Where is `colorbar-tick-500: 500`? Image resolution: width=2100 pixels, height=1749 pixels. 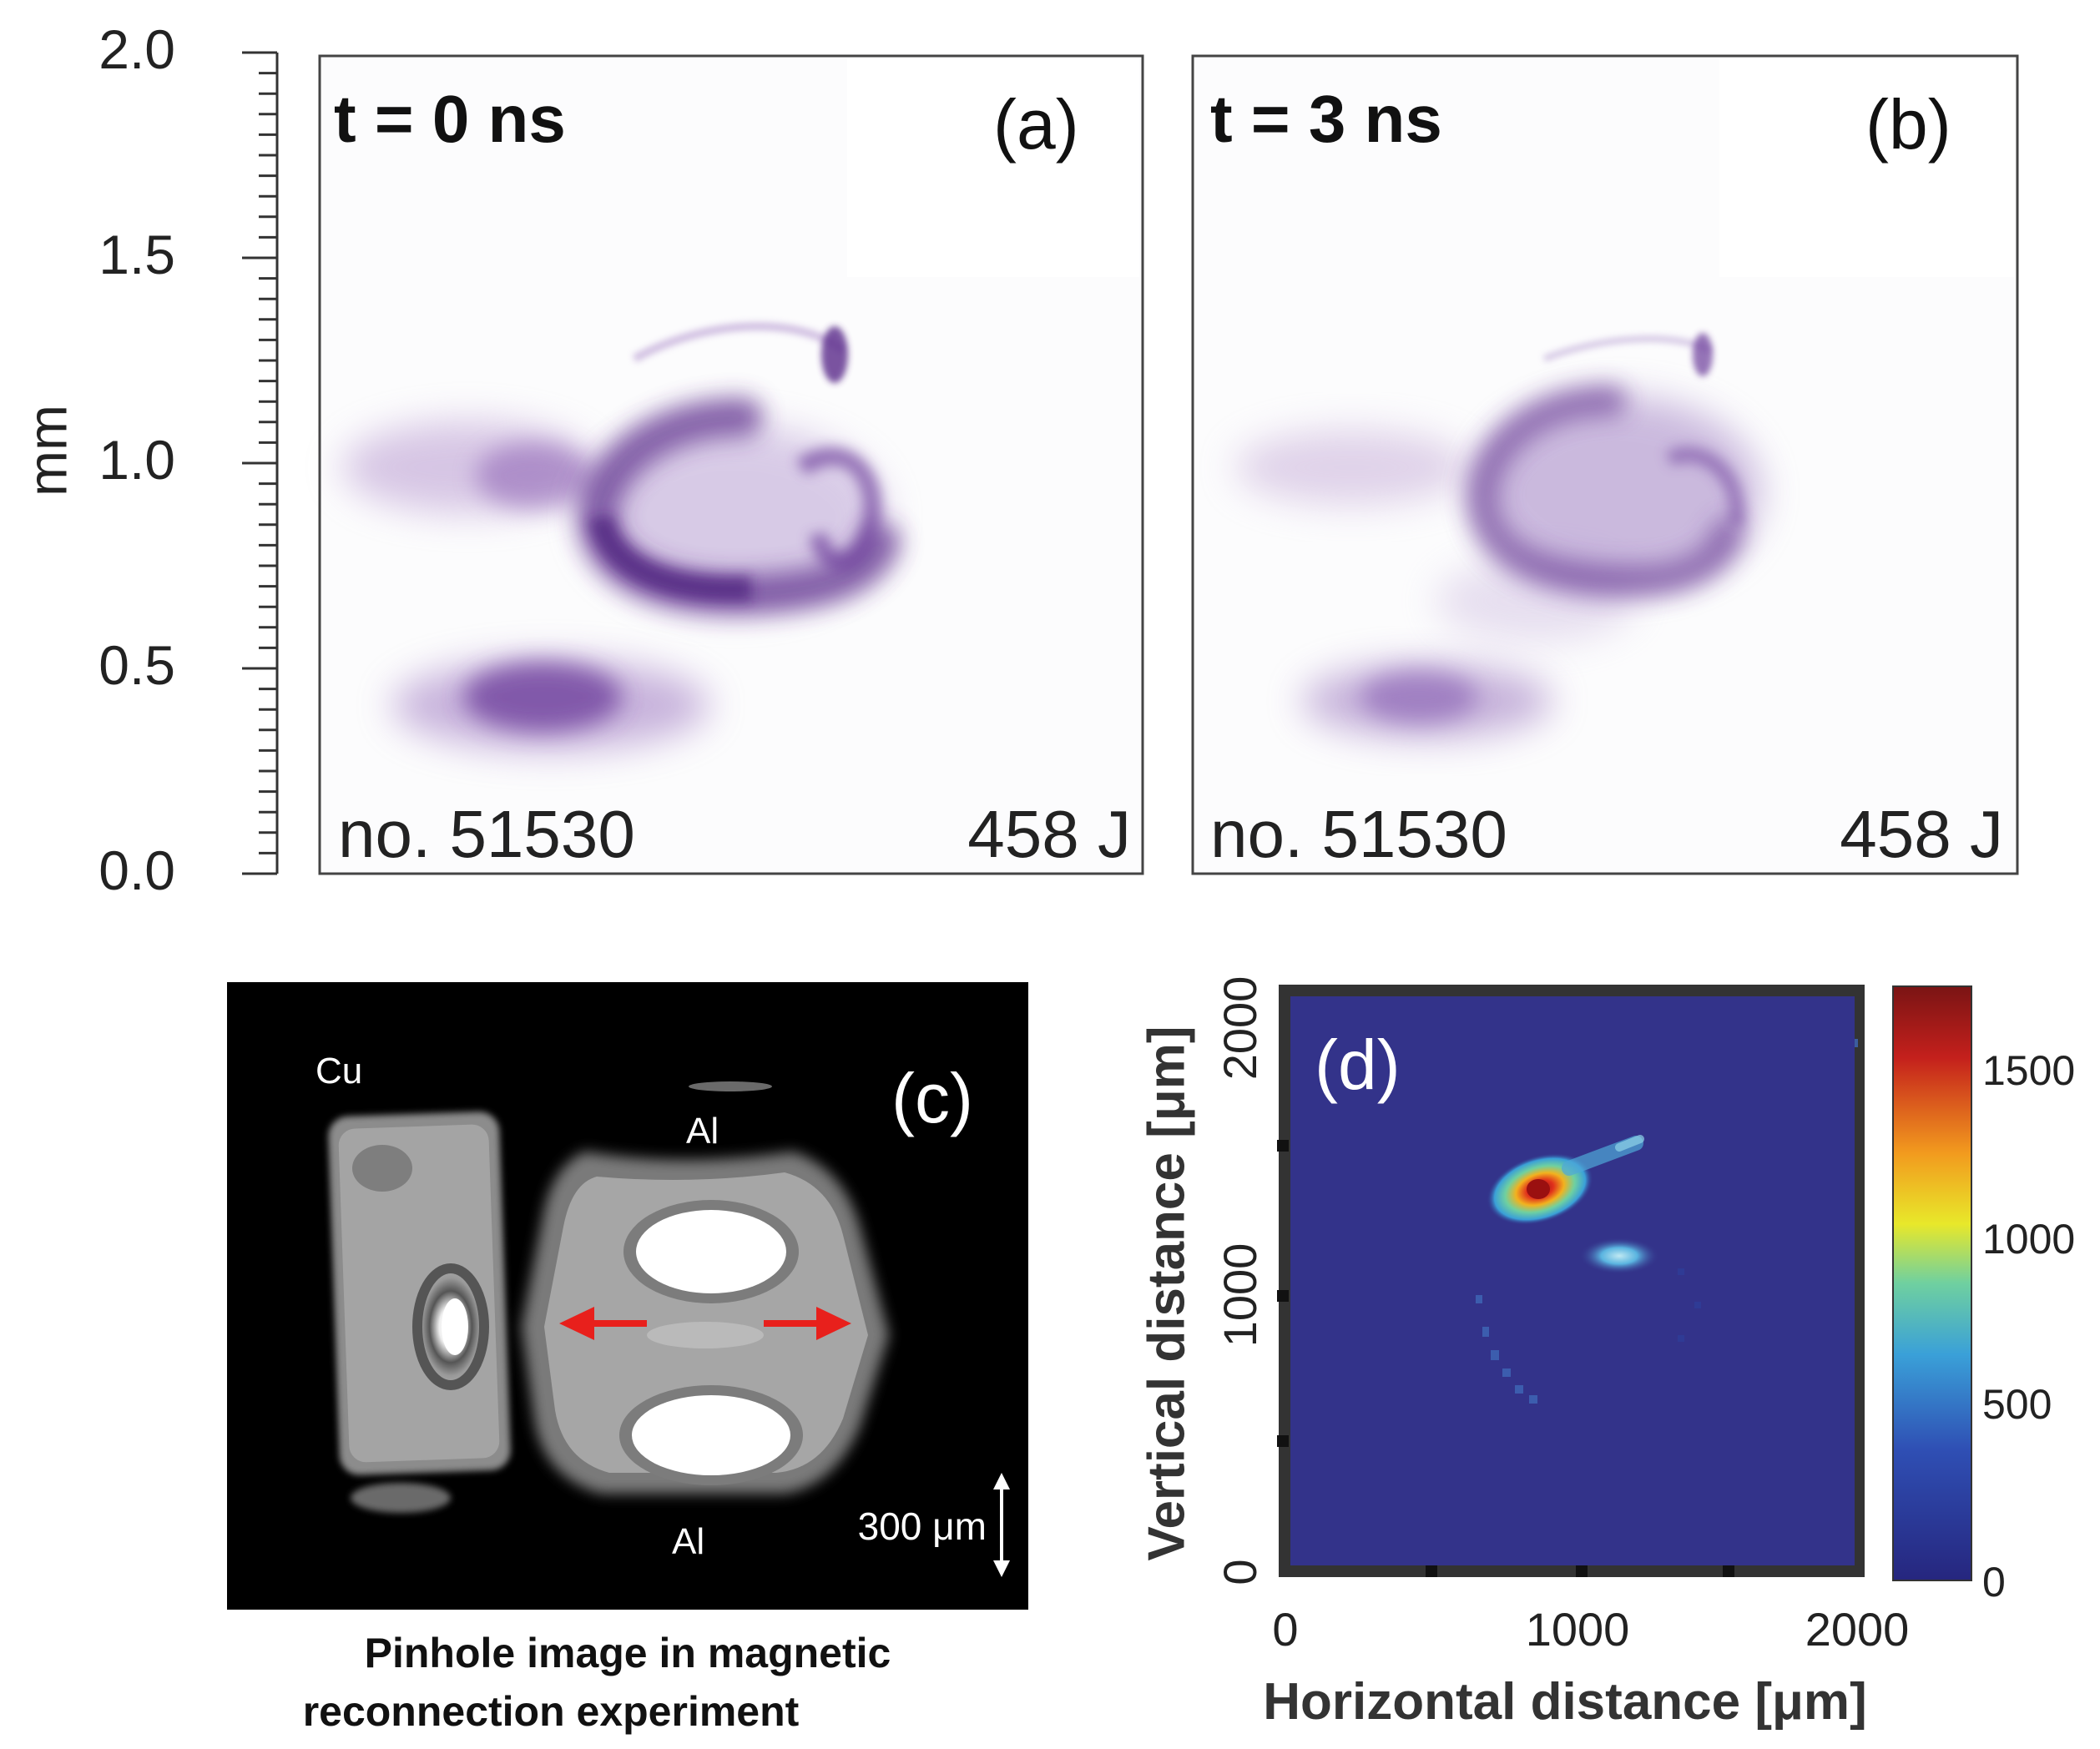 colorbar-tick-500: 500 is located at coordinates (2017, 1404).